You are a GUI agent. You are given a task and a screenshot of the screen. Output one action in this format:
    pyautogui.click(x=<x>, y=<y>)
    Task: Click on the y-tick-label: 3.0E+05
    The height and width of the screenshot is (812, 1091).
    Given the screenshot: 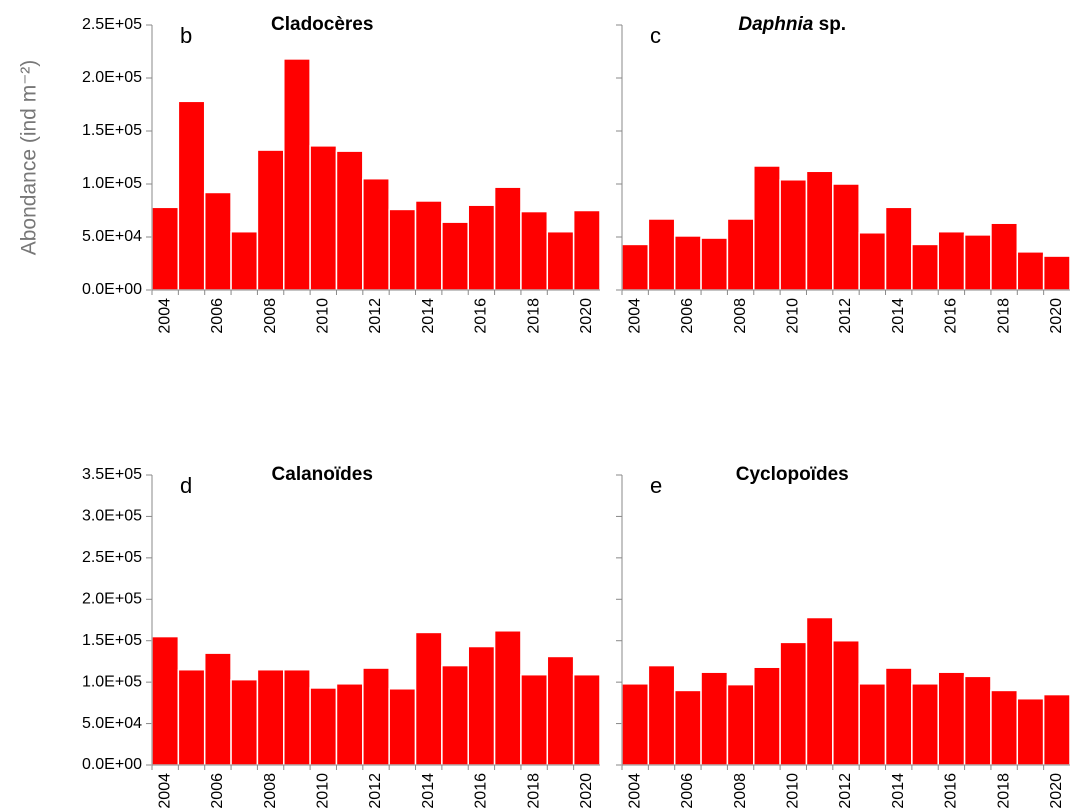 What is the action you would take?
    pyautogui.click(x=112, y=516)
    